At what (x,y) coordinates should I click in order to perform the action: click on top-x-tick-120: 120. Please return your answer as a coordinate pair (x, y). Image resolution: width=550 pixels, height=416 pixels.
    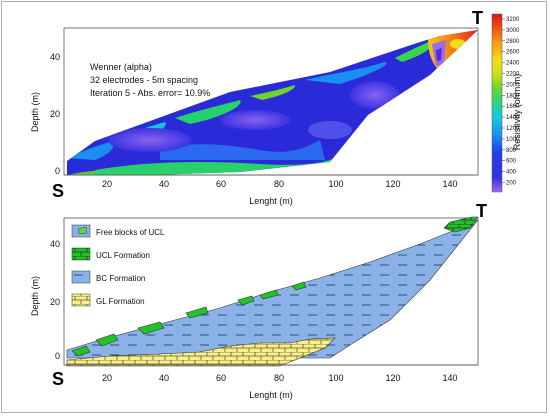
    Looking at the image, I should click on (392, 184).